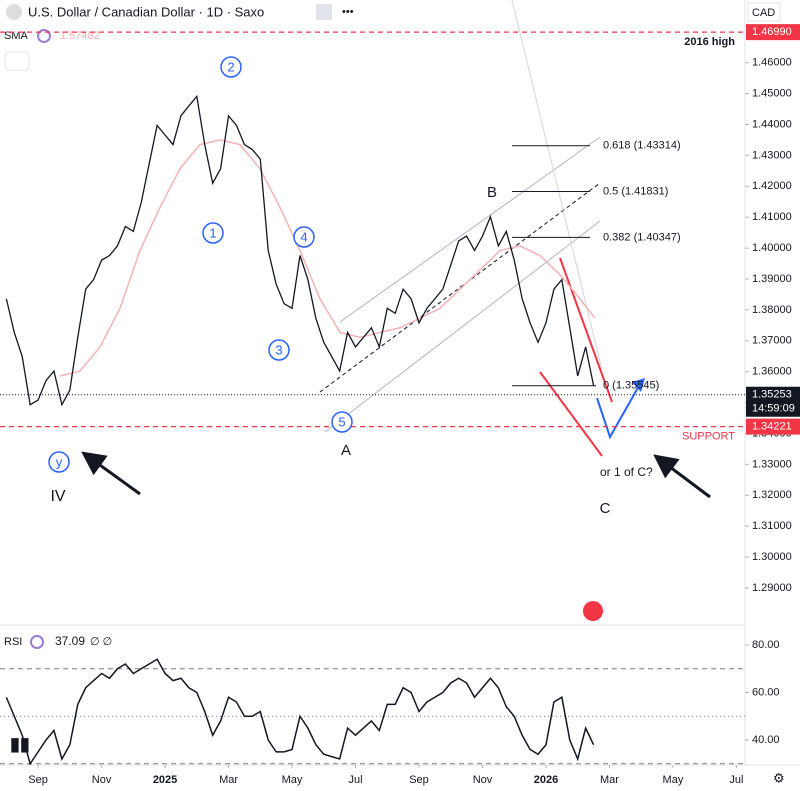  What do you see at coordinates (80, 36) in the screenshot?
I see `sma-value: 1.57482` at bounding box center [80, 36].